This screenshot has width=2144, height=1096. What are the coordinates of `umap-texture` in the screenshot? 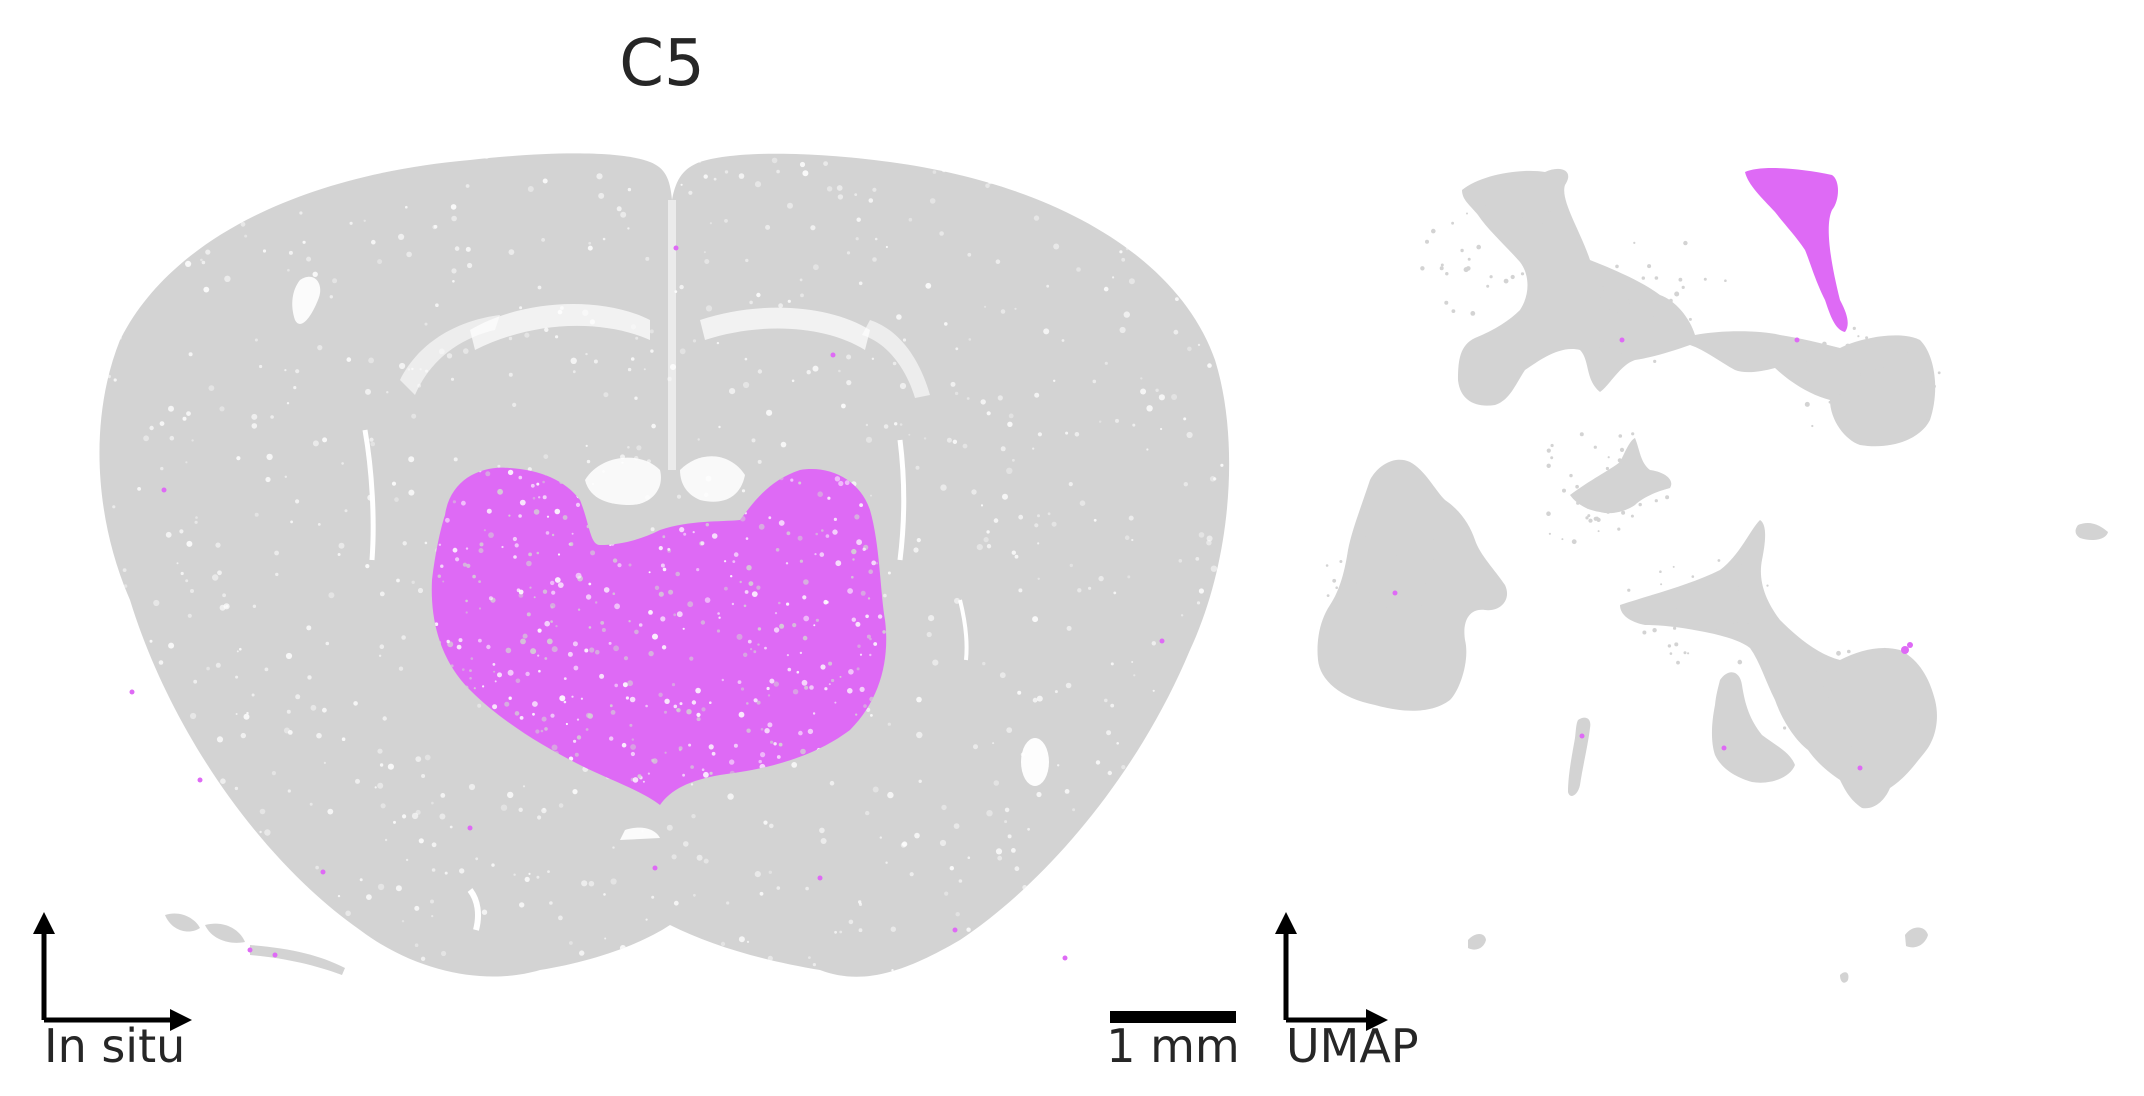 It's located at (1633, 484).